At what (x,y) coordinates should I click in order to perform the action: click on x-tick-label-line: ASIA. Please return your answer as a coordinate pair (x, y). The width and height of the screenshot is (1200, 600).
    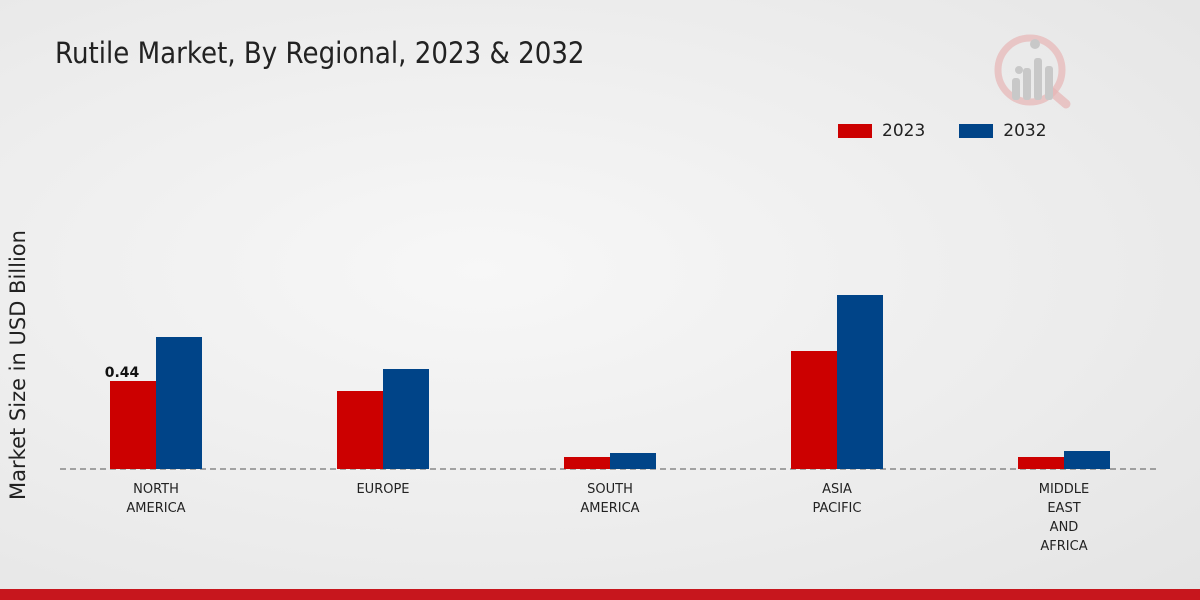
    Looking at the image, I should click on (837, 489).